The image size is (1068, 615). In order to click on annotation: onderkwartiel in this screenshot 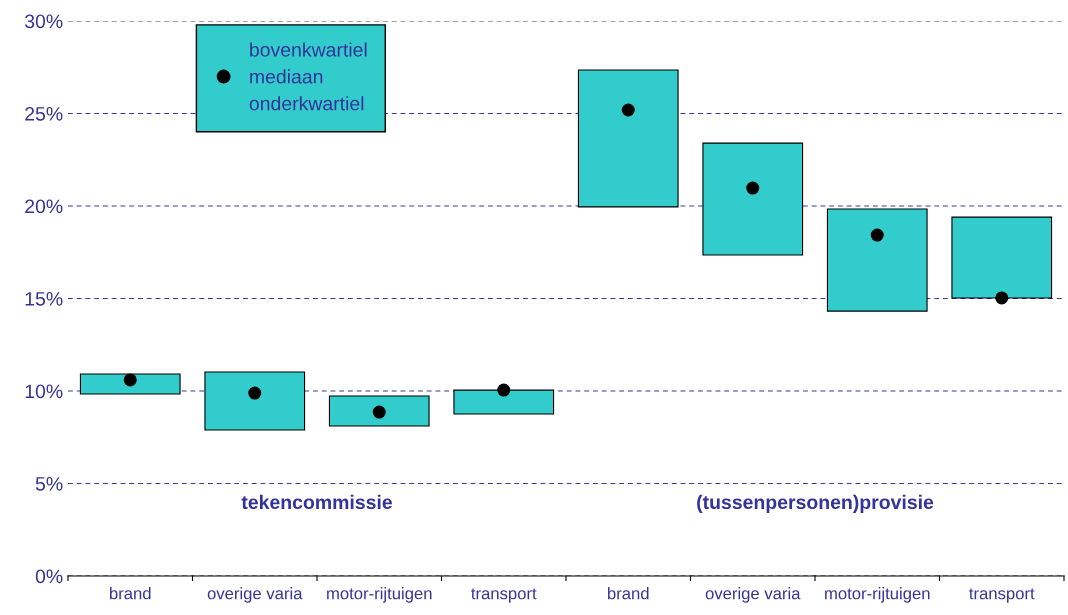, I will do `click(306, 103)`.